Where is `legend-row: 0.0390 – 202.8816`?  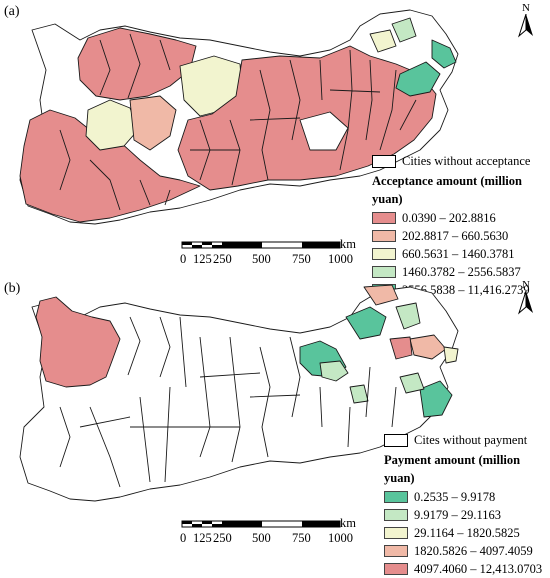 legend-row: 0.0390 – 202.8816 is located at coordinates (461, 218).